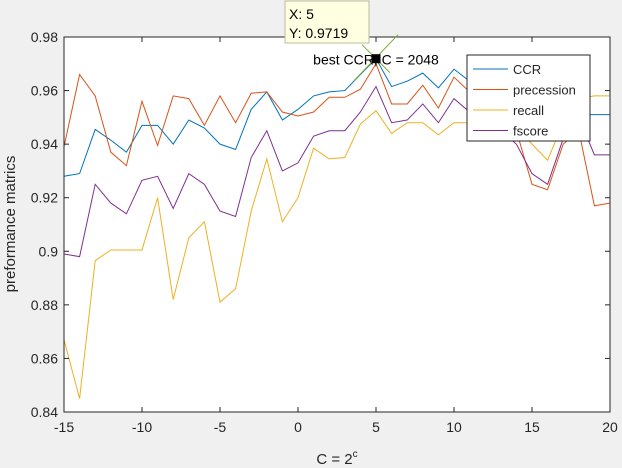 Image resolution: width=622 pixels, height=468 pixels. I want to click on datatip-y-value: Y: 0.9719, so click(318, 33).